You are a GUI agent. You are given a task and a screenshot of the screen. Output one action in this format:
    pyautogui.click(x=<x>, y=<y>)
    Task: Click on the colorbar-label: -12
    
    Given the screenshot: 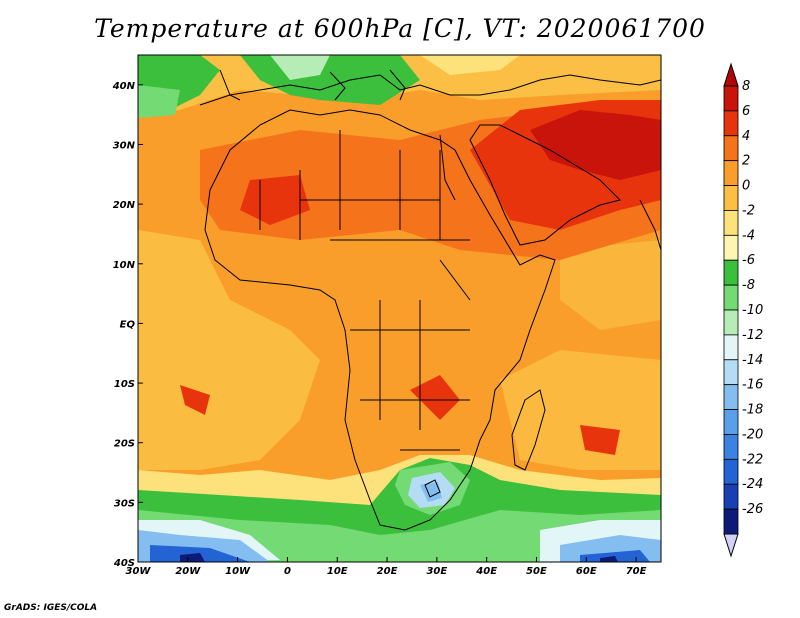 What is the action you would take?
    pyautogui.click(x=752, y=335)
    